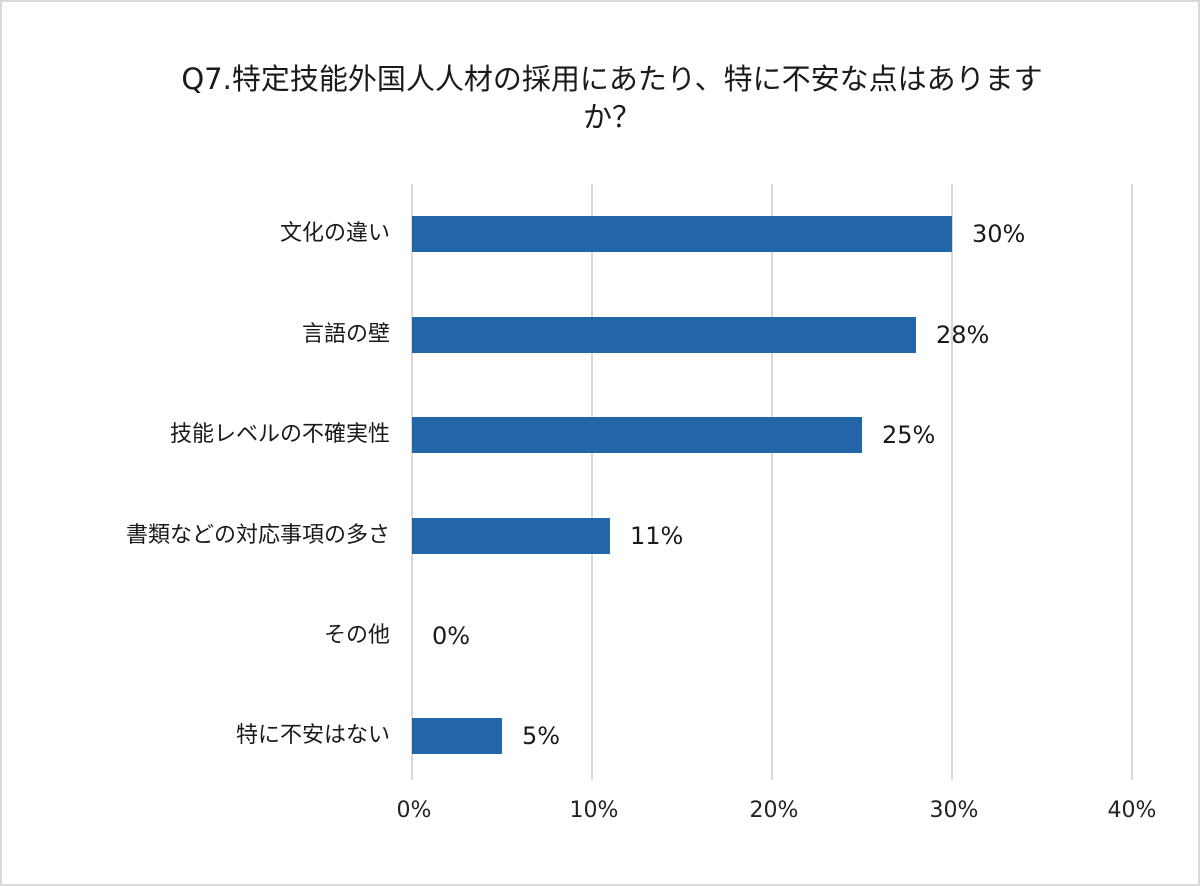 This screenshot has width=1200, height=886. What do you see at coordinates (257, 535) in the screenshot?
I see `category-label: 書類などの対応事項の多さ` at bounding box center [257, 535].